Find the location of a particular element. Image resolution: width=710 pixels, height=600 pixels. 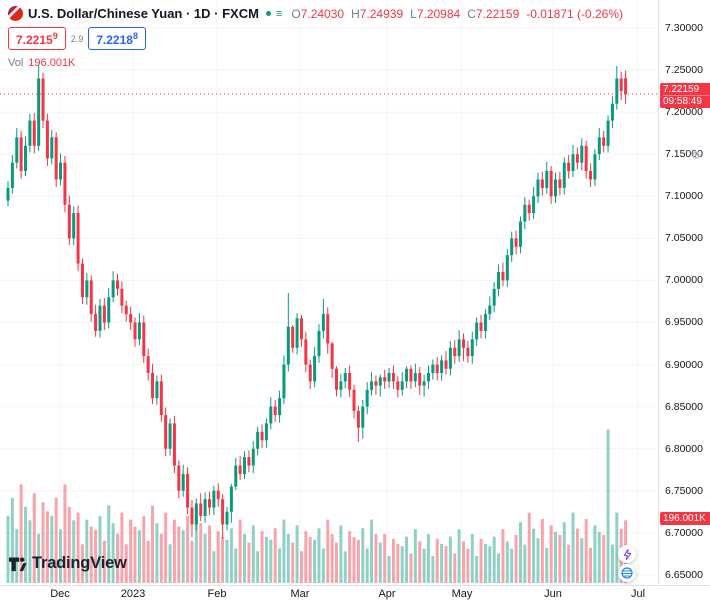

ask-price-sup: 8 is located at coordinates (135, 36).